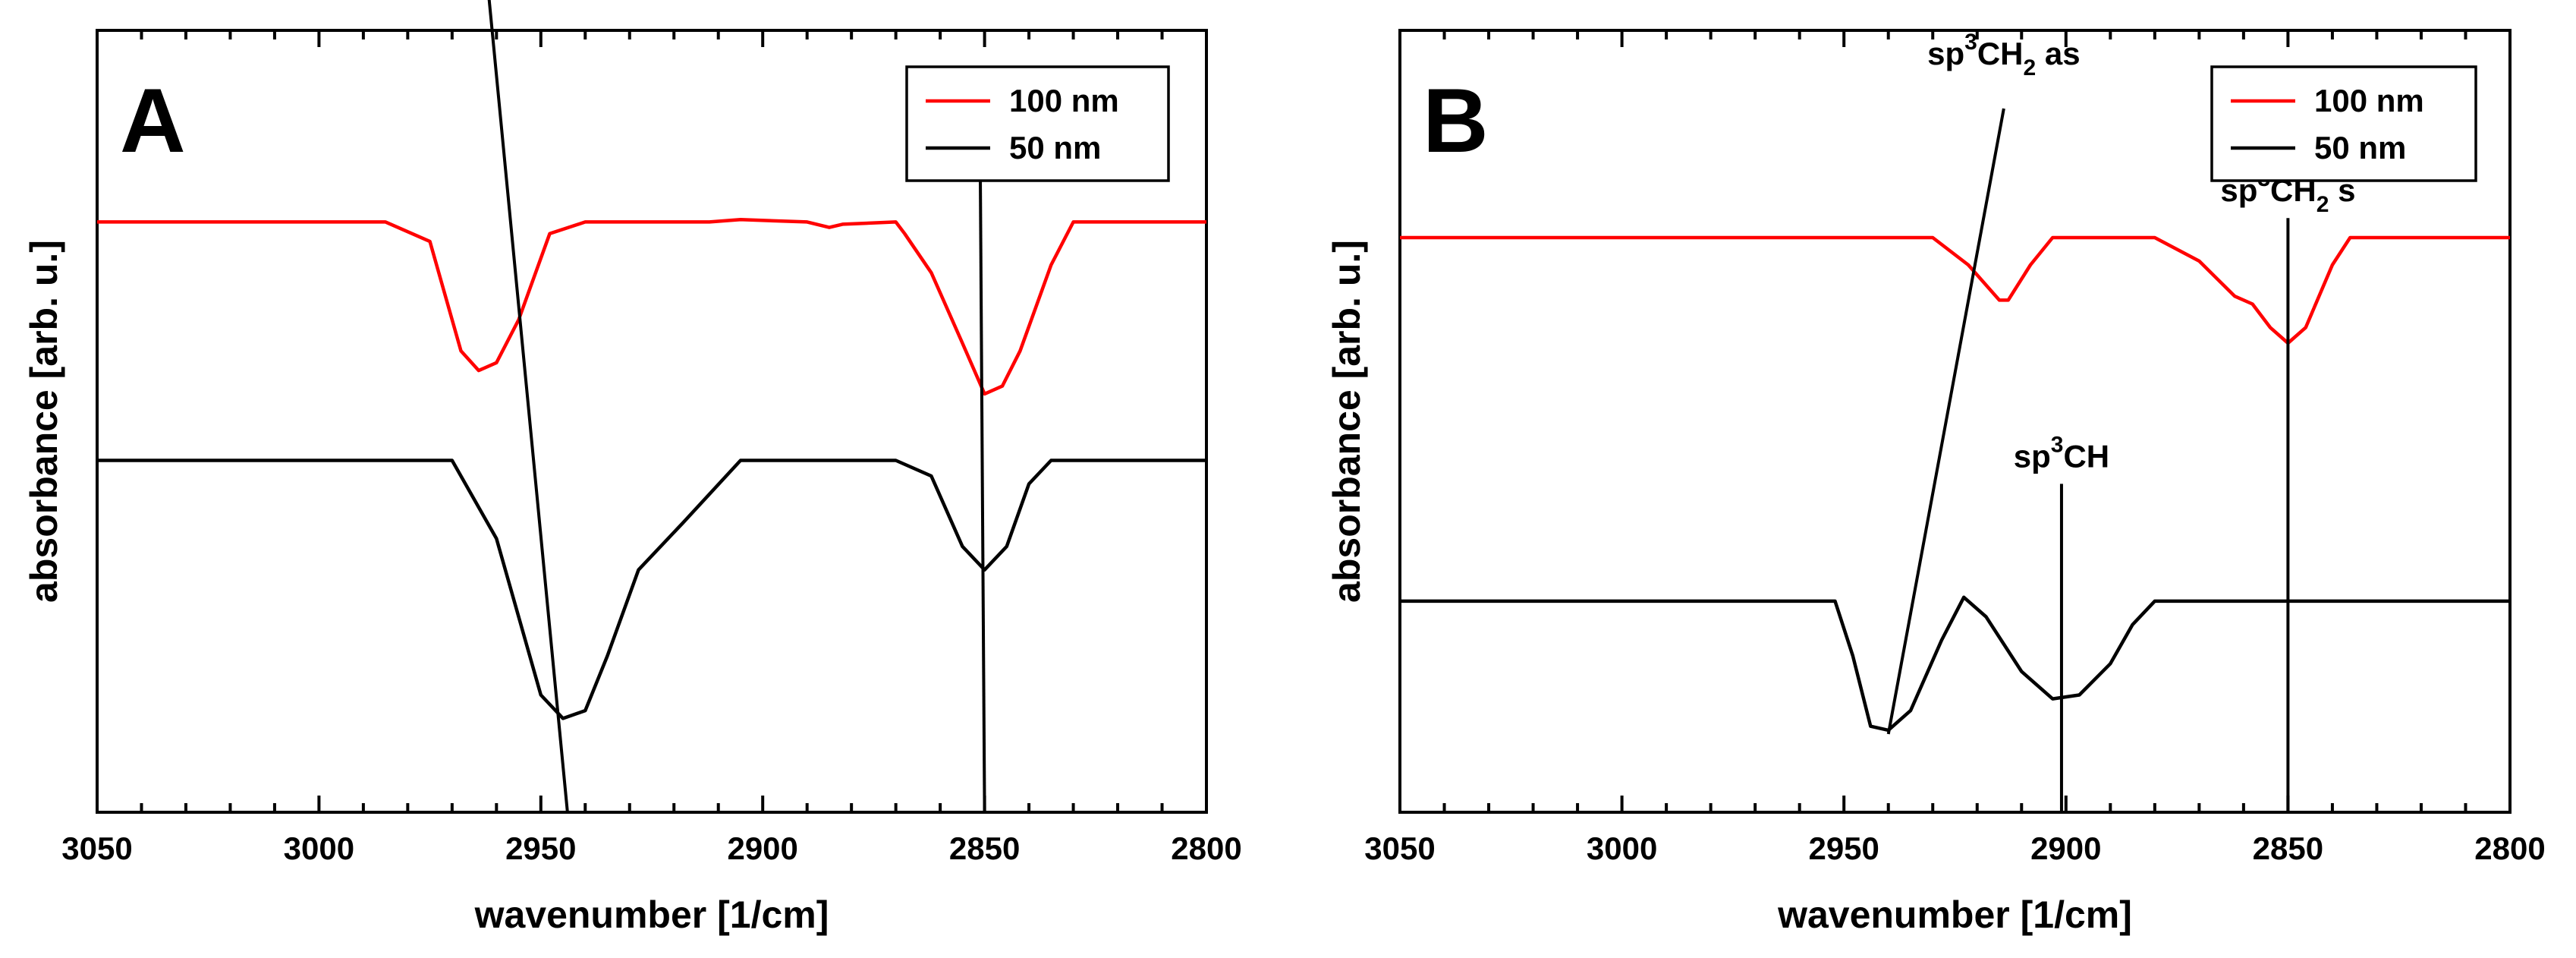 The image size is (2576, 958). What do you see at coordinates (1347, 421) in the screenshot?
I see `panel-b-y-axis-title: absorbance [arb. u.]` at bounding box center [1347, 421].